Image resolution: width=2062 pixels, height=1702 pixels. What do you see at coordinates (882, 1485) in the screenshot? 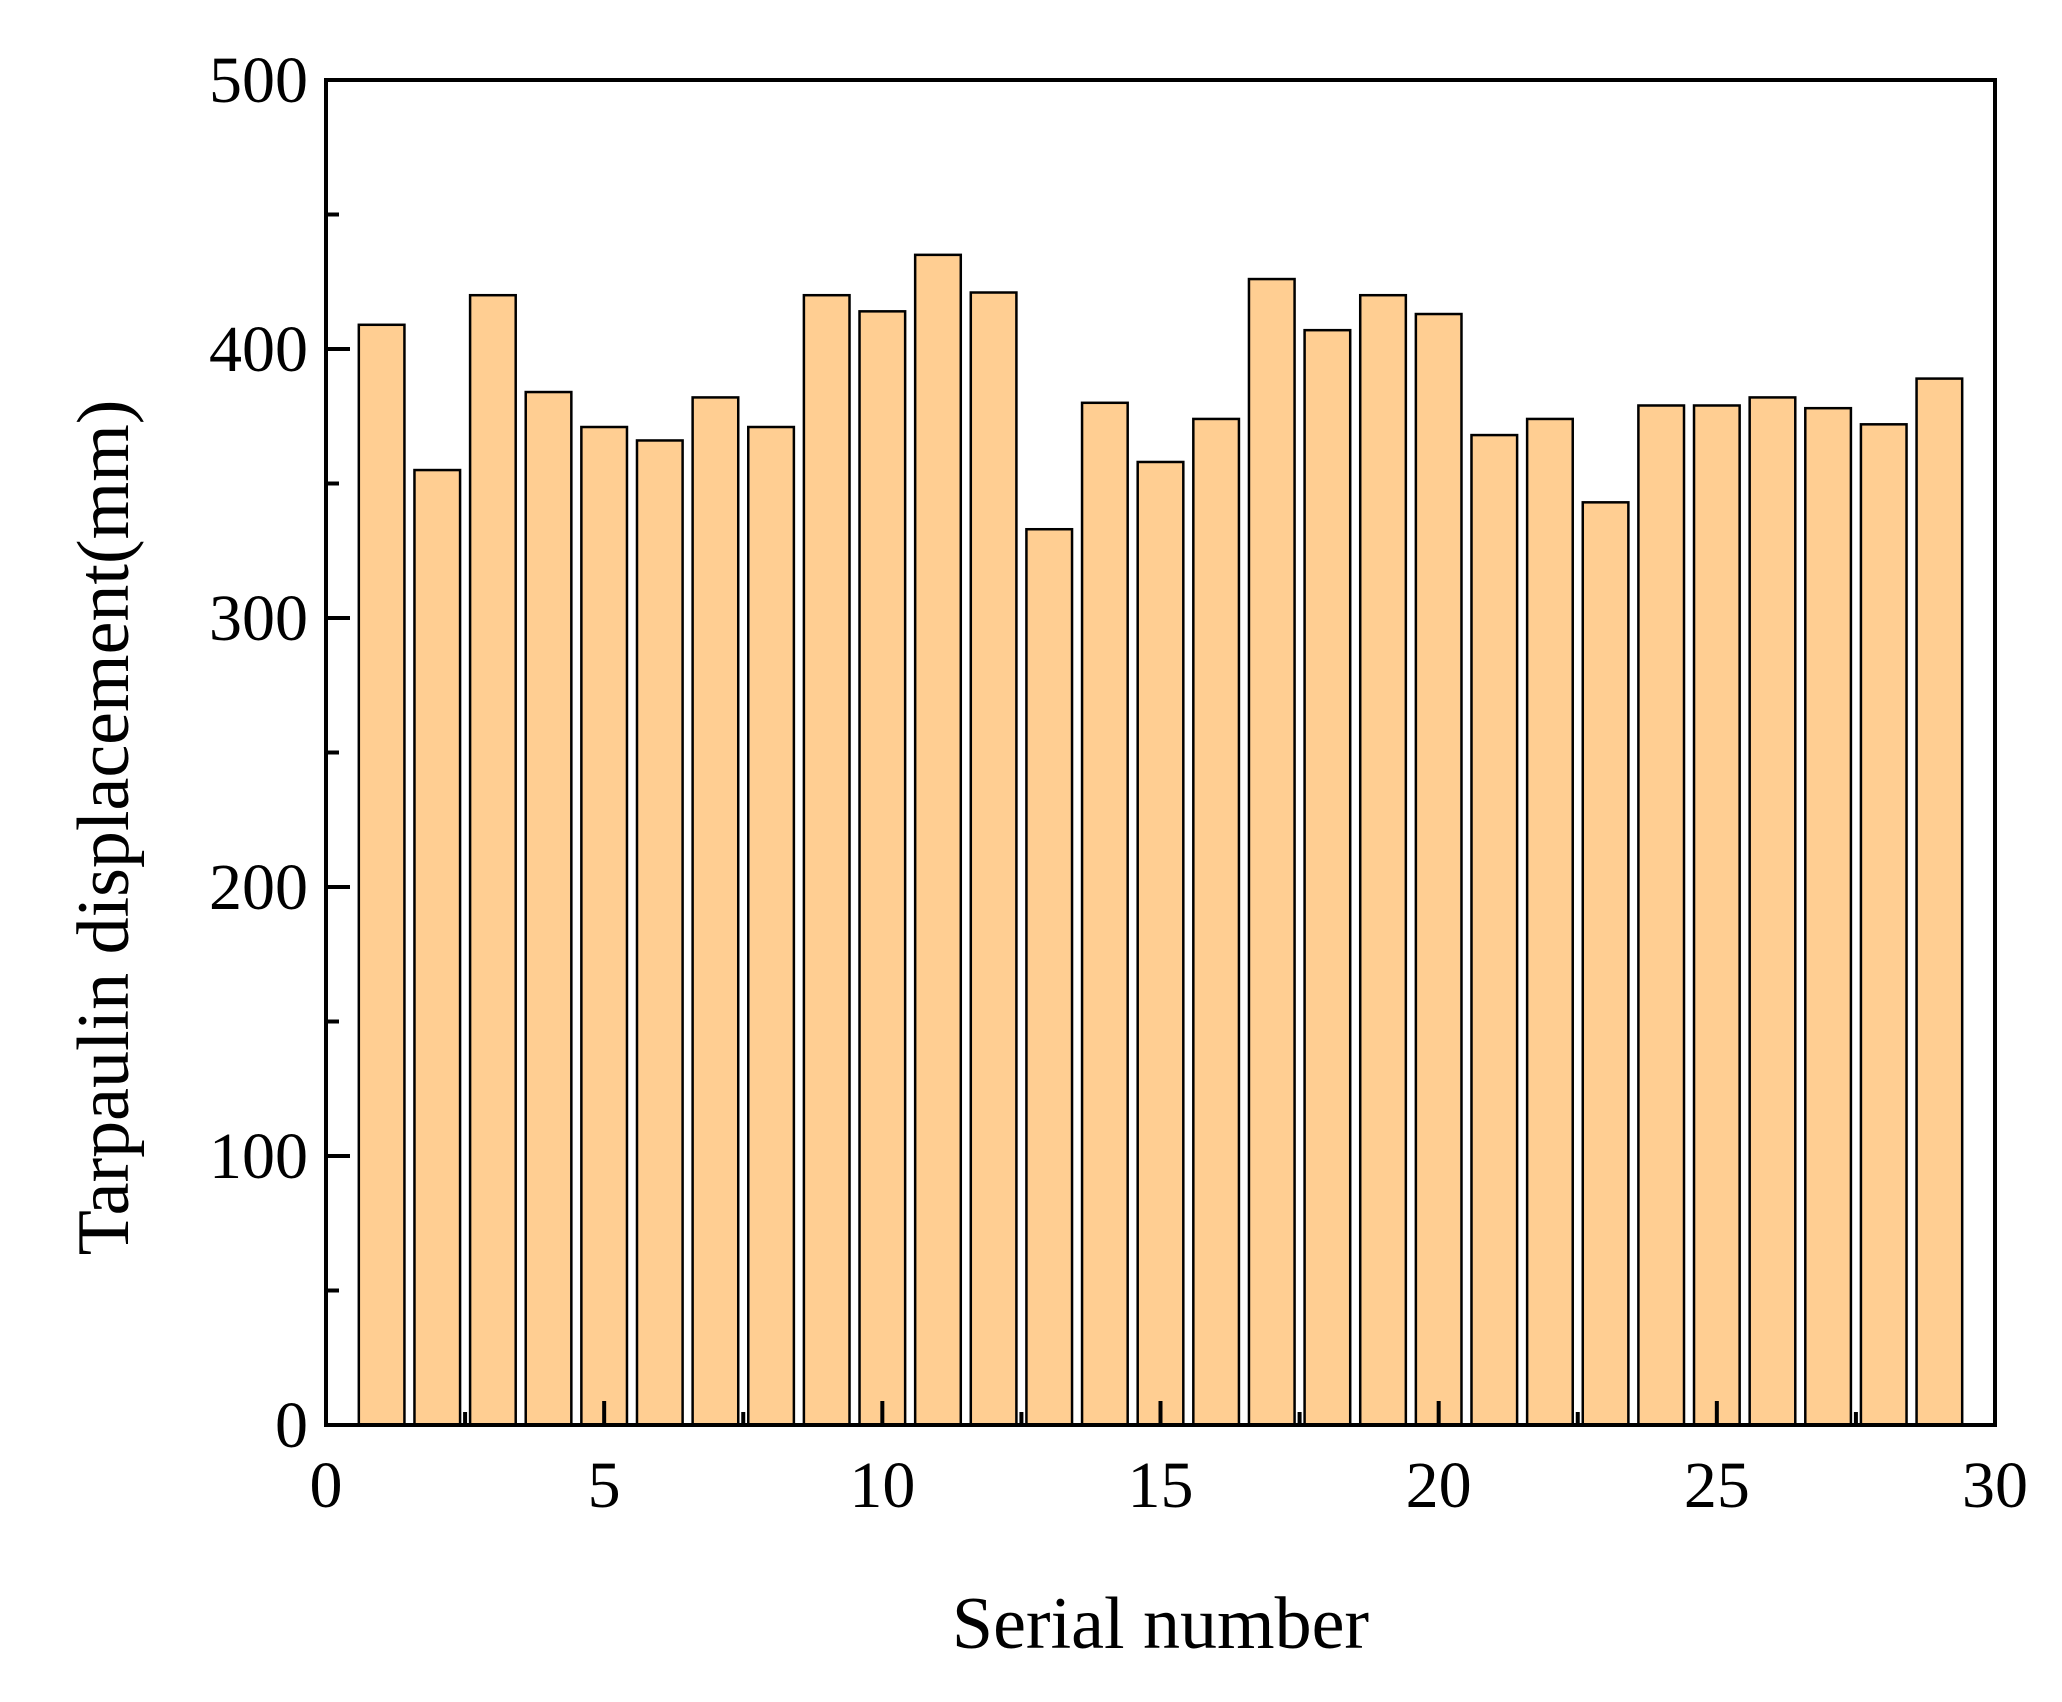
I see `x-tick-label-10: 10` at bounding box center [882, 1485].